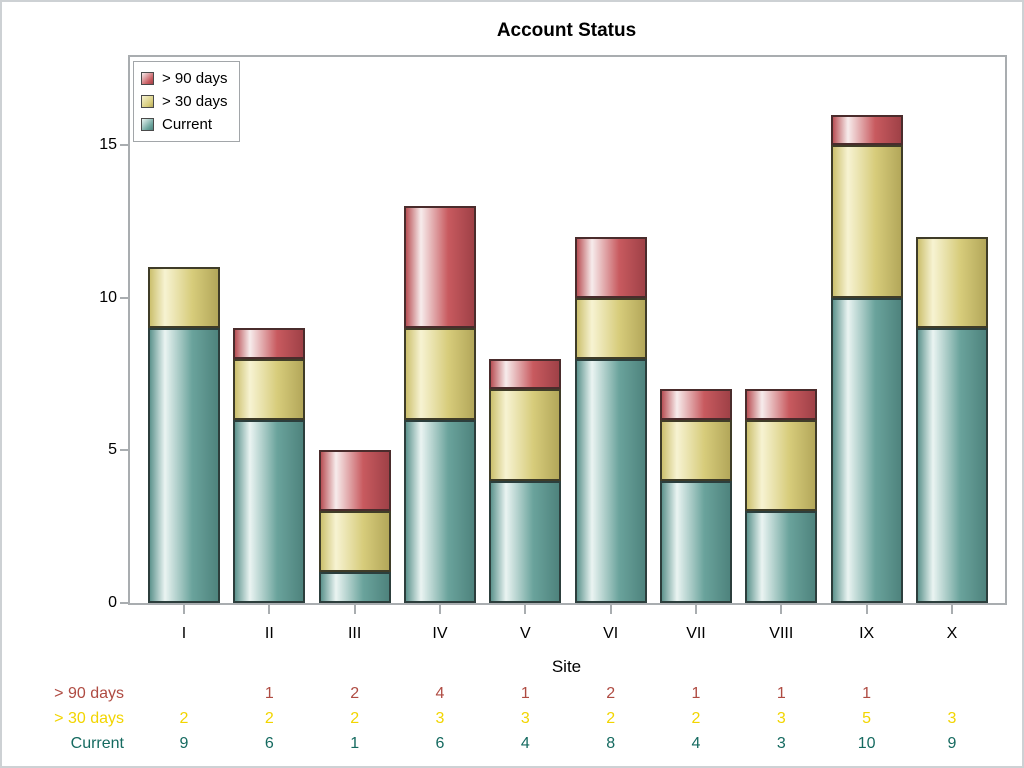  What do you see at coordinates (566, 30) in the screenshot?
I see `chart-title: Account Status` at bounding box center [566, 30].